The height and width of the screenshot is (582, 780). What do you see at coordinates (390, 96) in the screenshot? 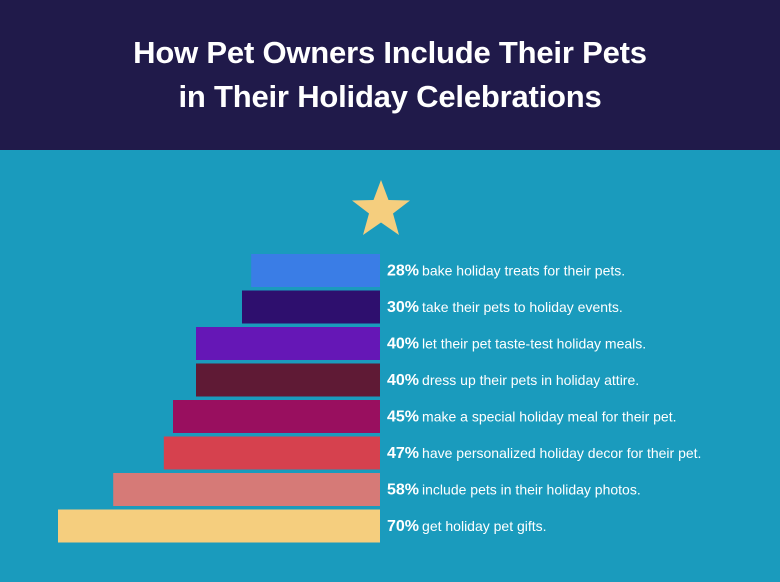
I see `chart-title-line-2: in Their Holiday Celebrations` at bounding box center [390, 96].